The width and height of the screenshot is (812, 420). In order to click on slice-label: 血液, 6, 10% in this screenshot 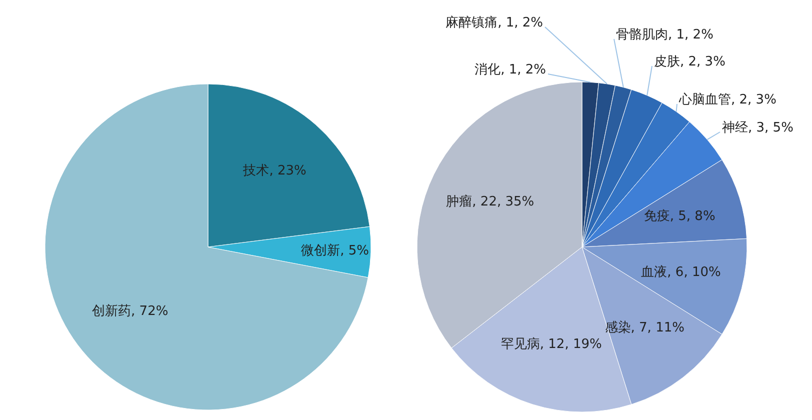, I will do `click(681, 272)`.